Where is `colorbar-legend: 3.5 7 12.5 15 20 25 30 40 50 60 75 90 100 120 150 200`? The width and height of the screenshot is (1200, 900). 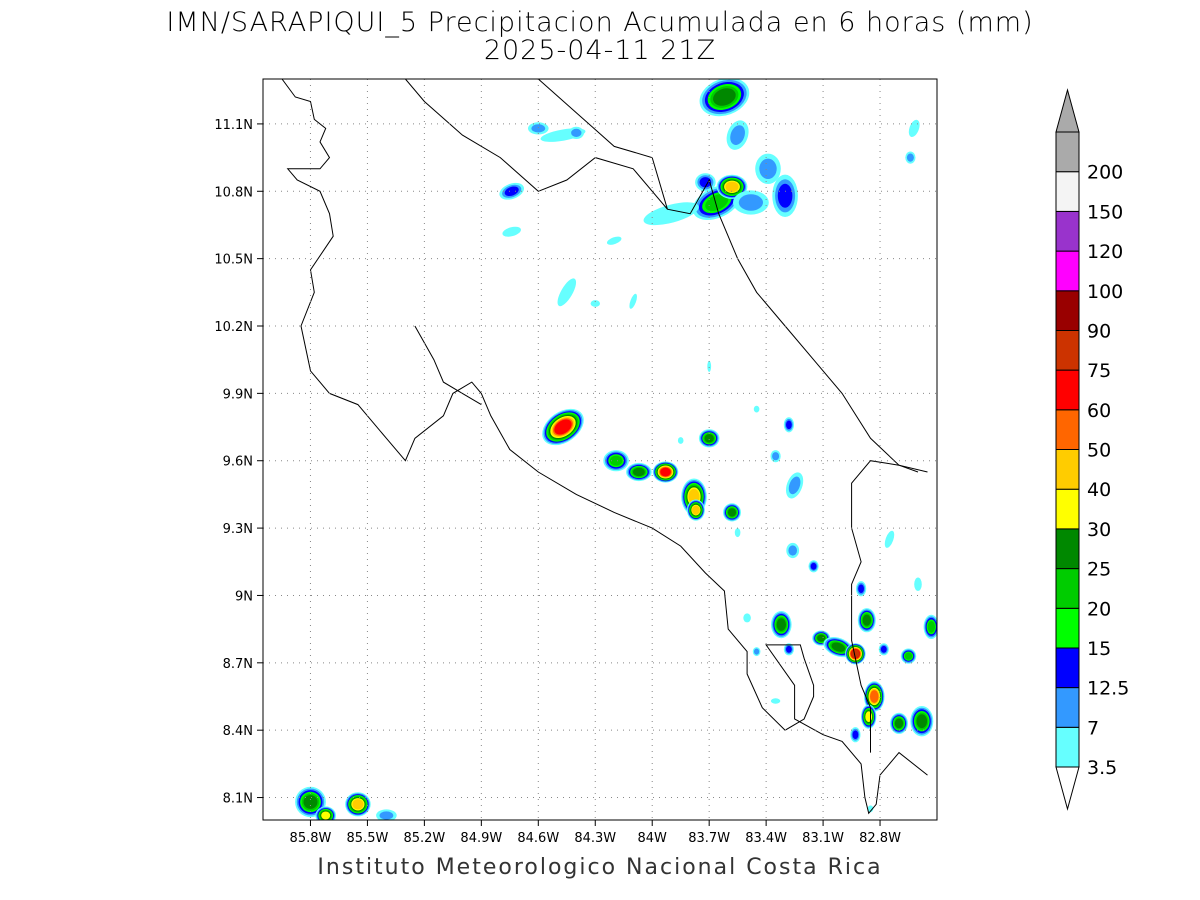
colorbar-legend: 3.5 7 12.5 15 20 25 30 40 50 60 75 90 100 120 150 200 is located at coordinates (1092, 449).